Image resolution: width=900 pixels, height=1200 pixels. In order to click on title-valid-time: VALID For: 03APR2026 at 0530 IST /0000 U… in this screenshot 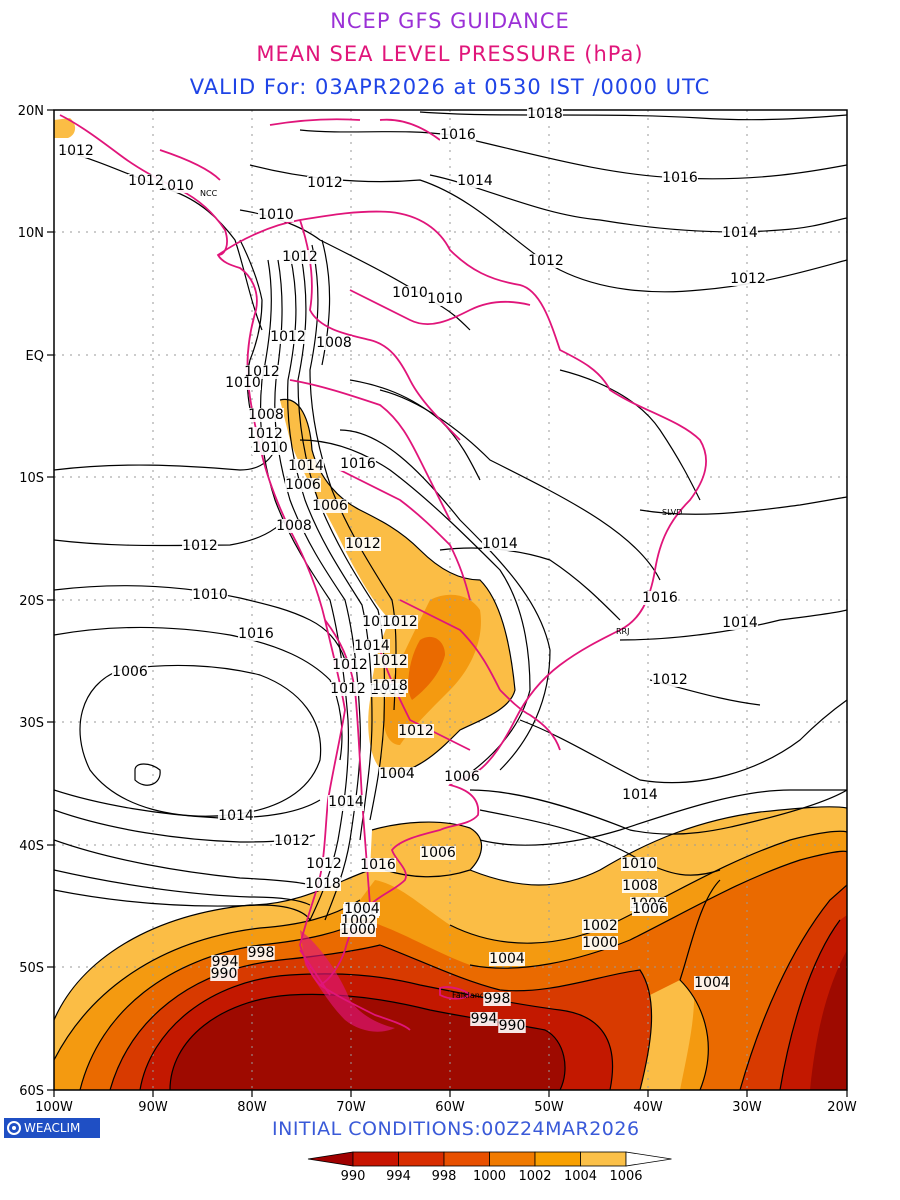, I will do `click(450, 87)`.